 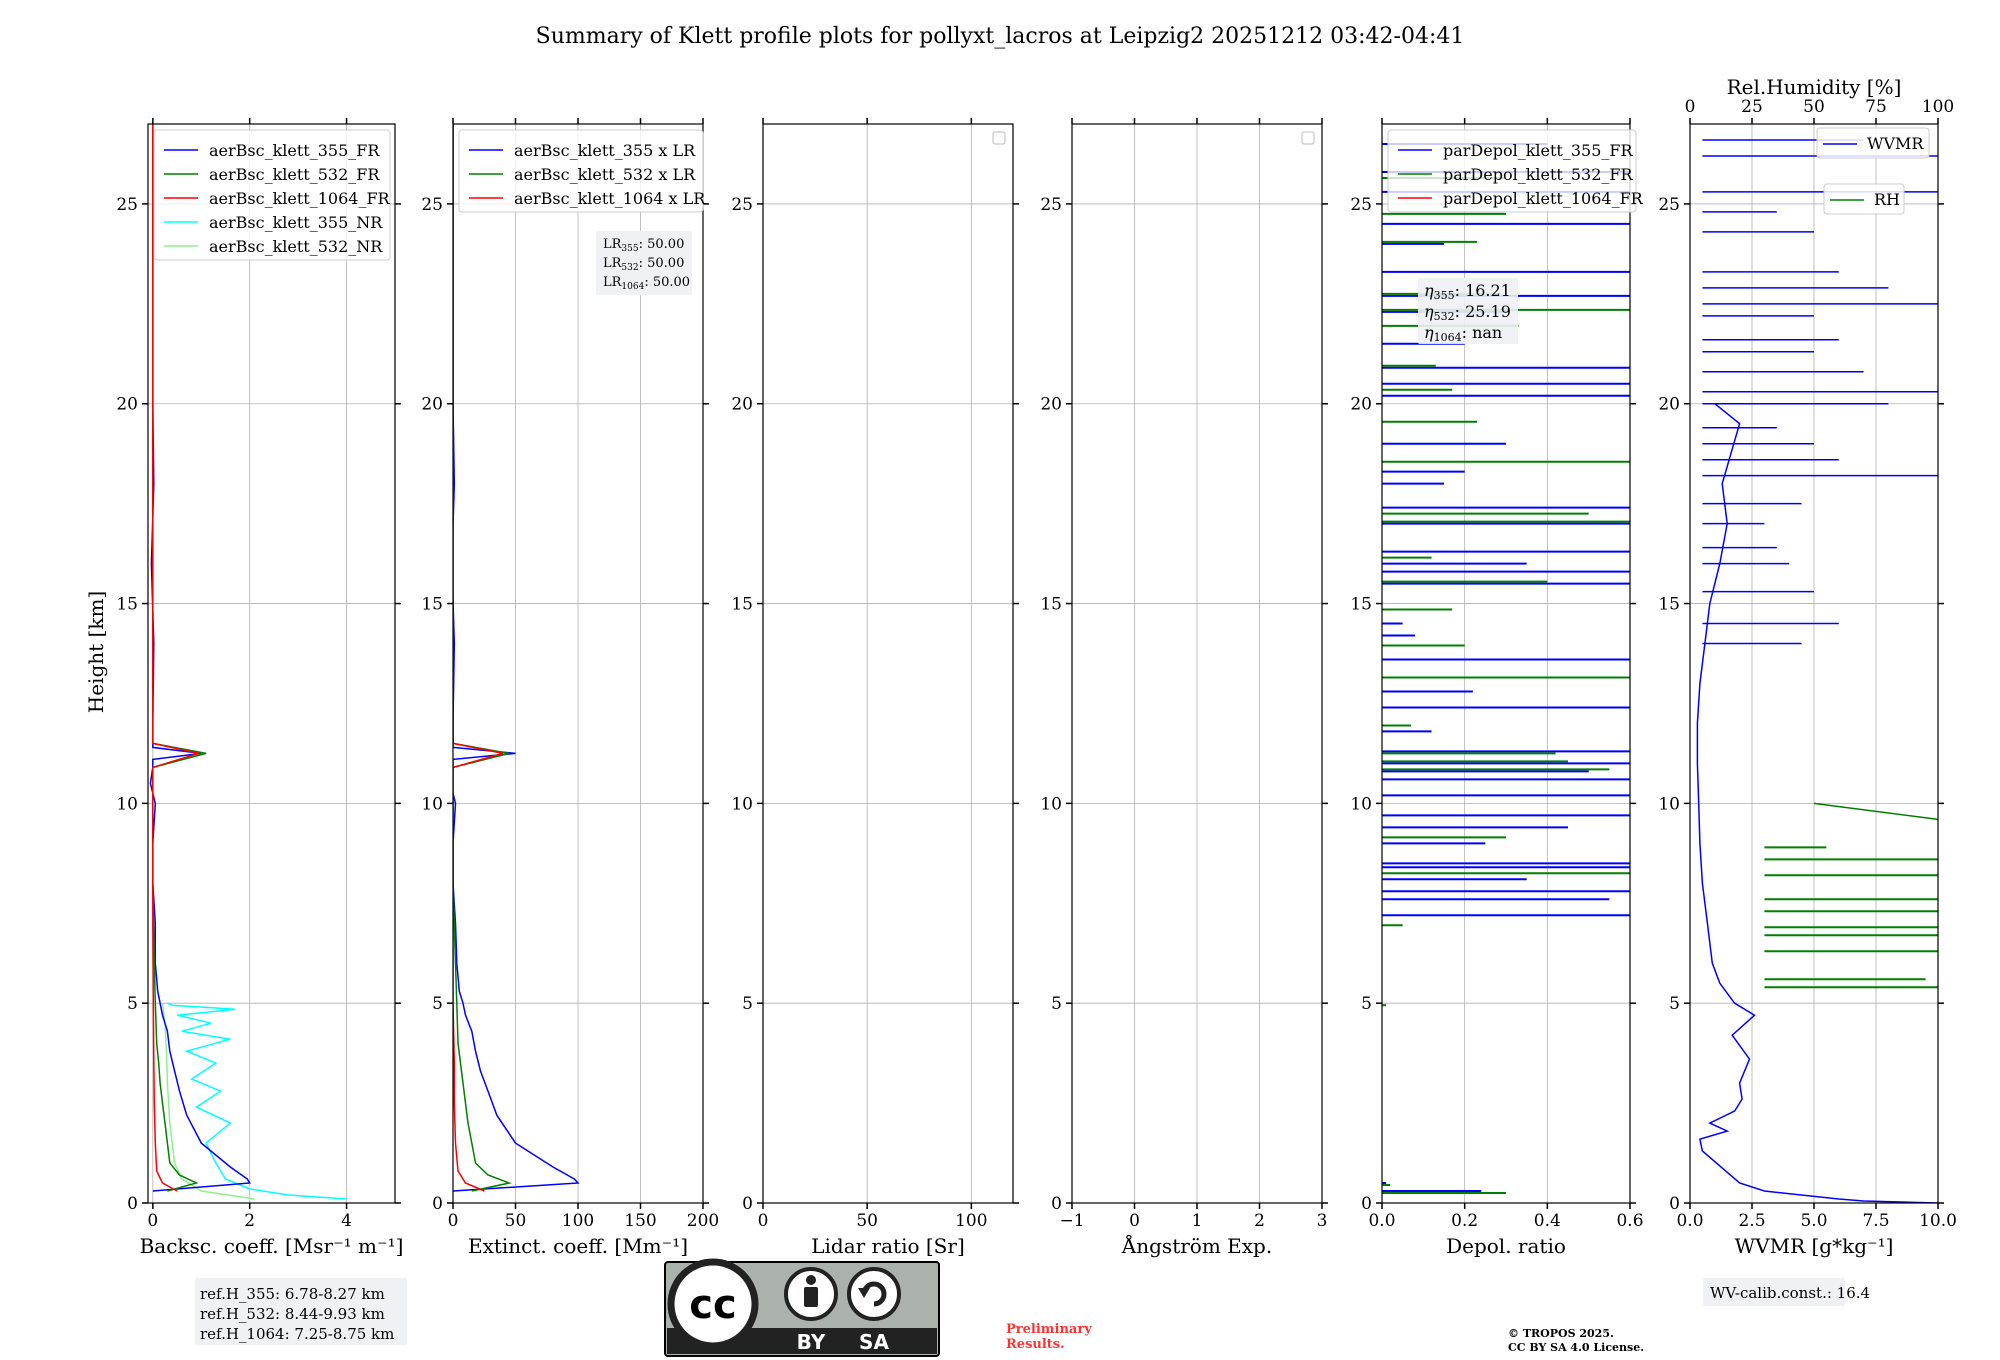 What do you see at coordinates (640, 1221) in the screenshot?
I see `x-tick-label: 150` at bounding box center [640, 1221].